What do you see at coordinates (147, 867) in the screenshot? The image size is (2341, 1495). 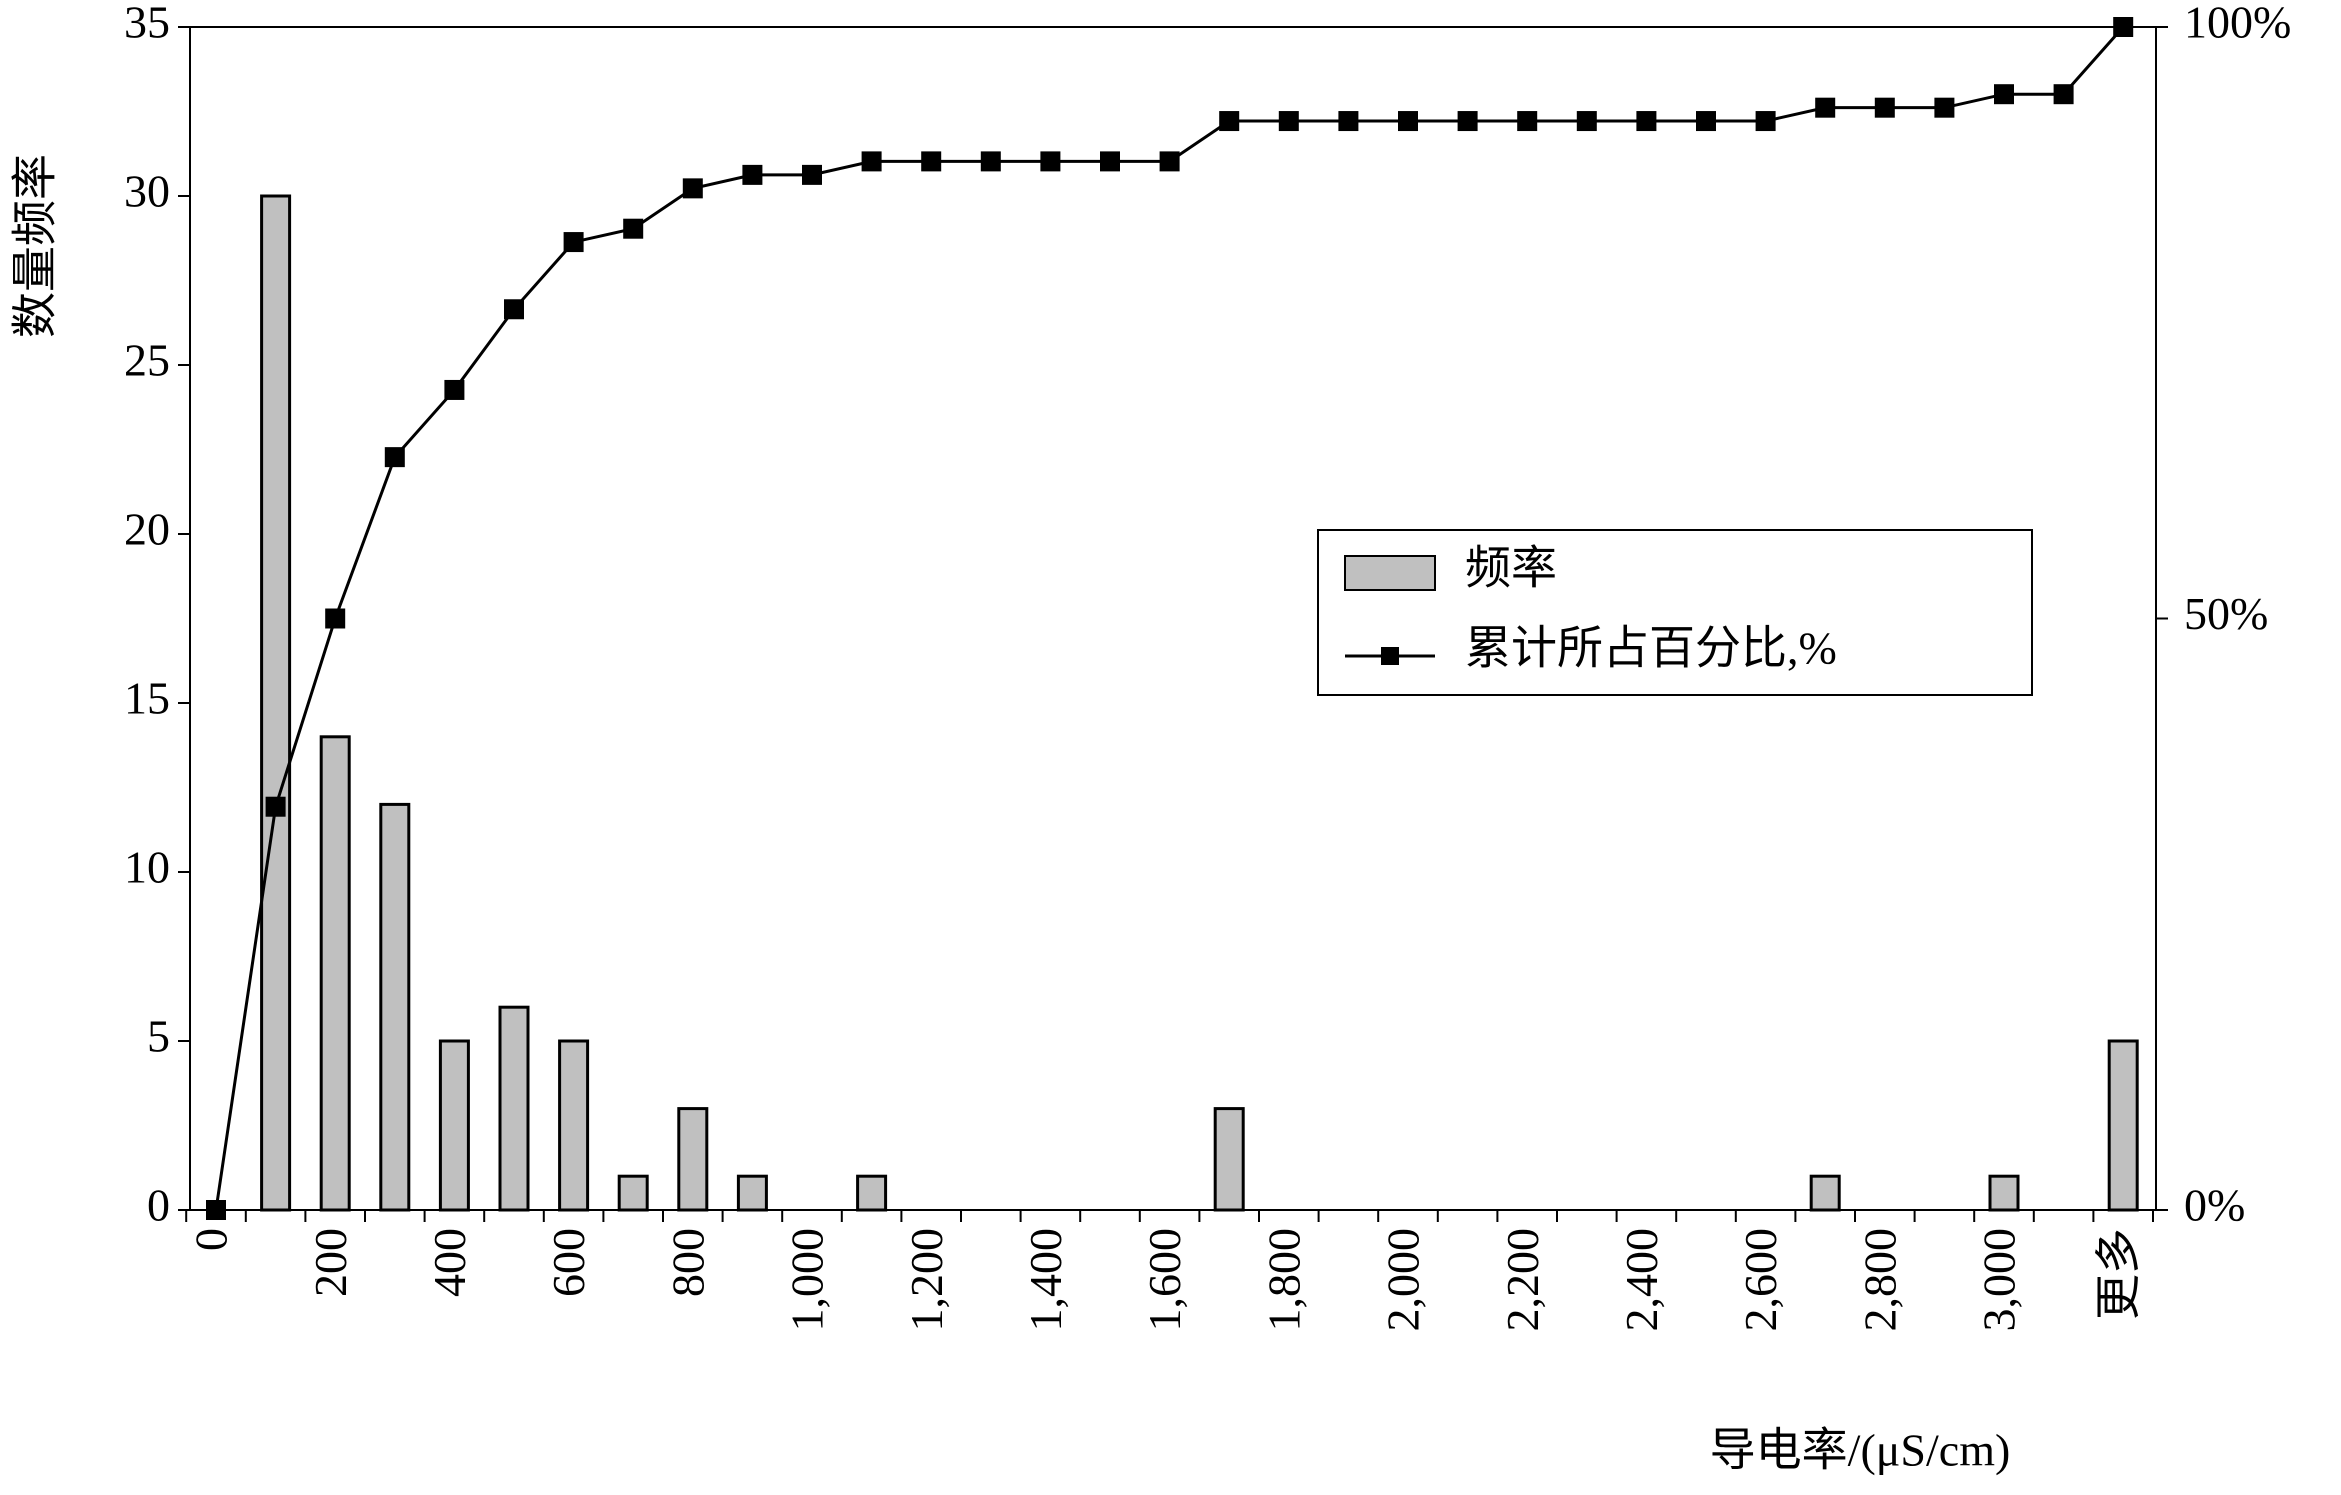 I see `y-tick-label: 10` at bounding box center [147, 867].